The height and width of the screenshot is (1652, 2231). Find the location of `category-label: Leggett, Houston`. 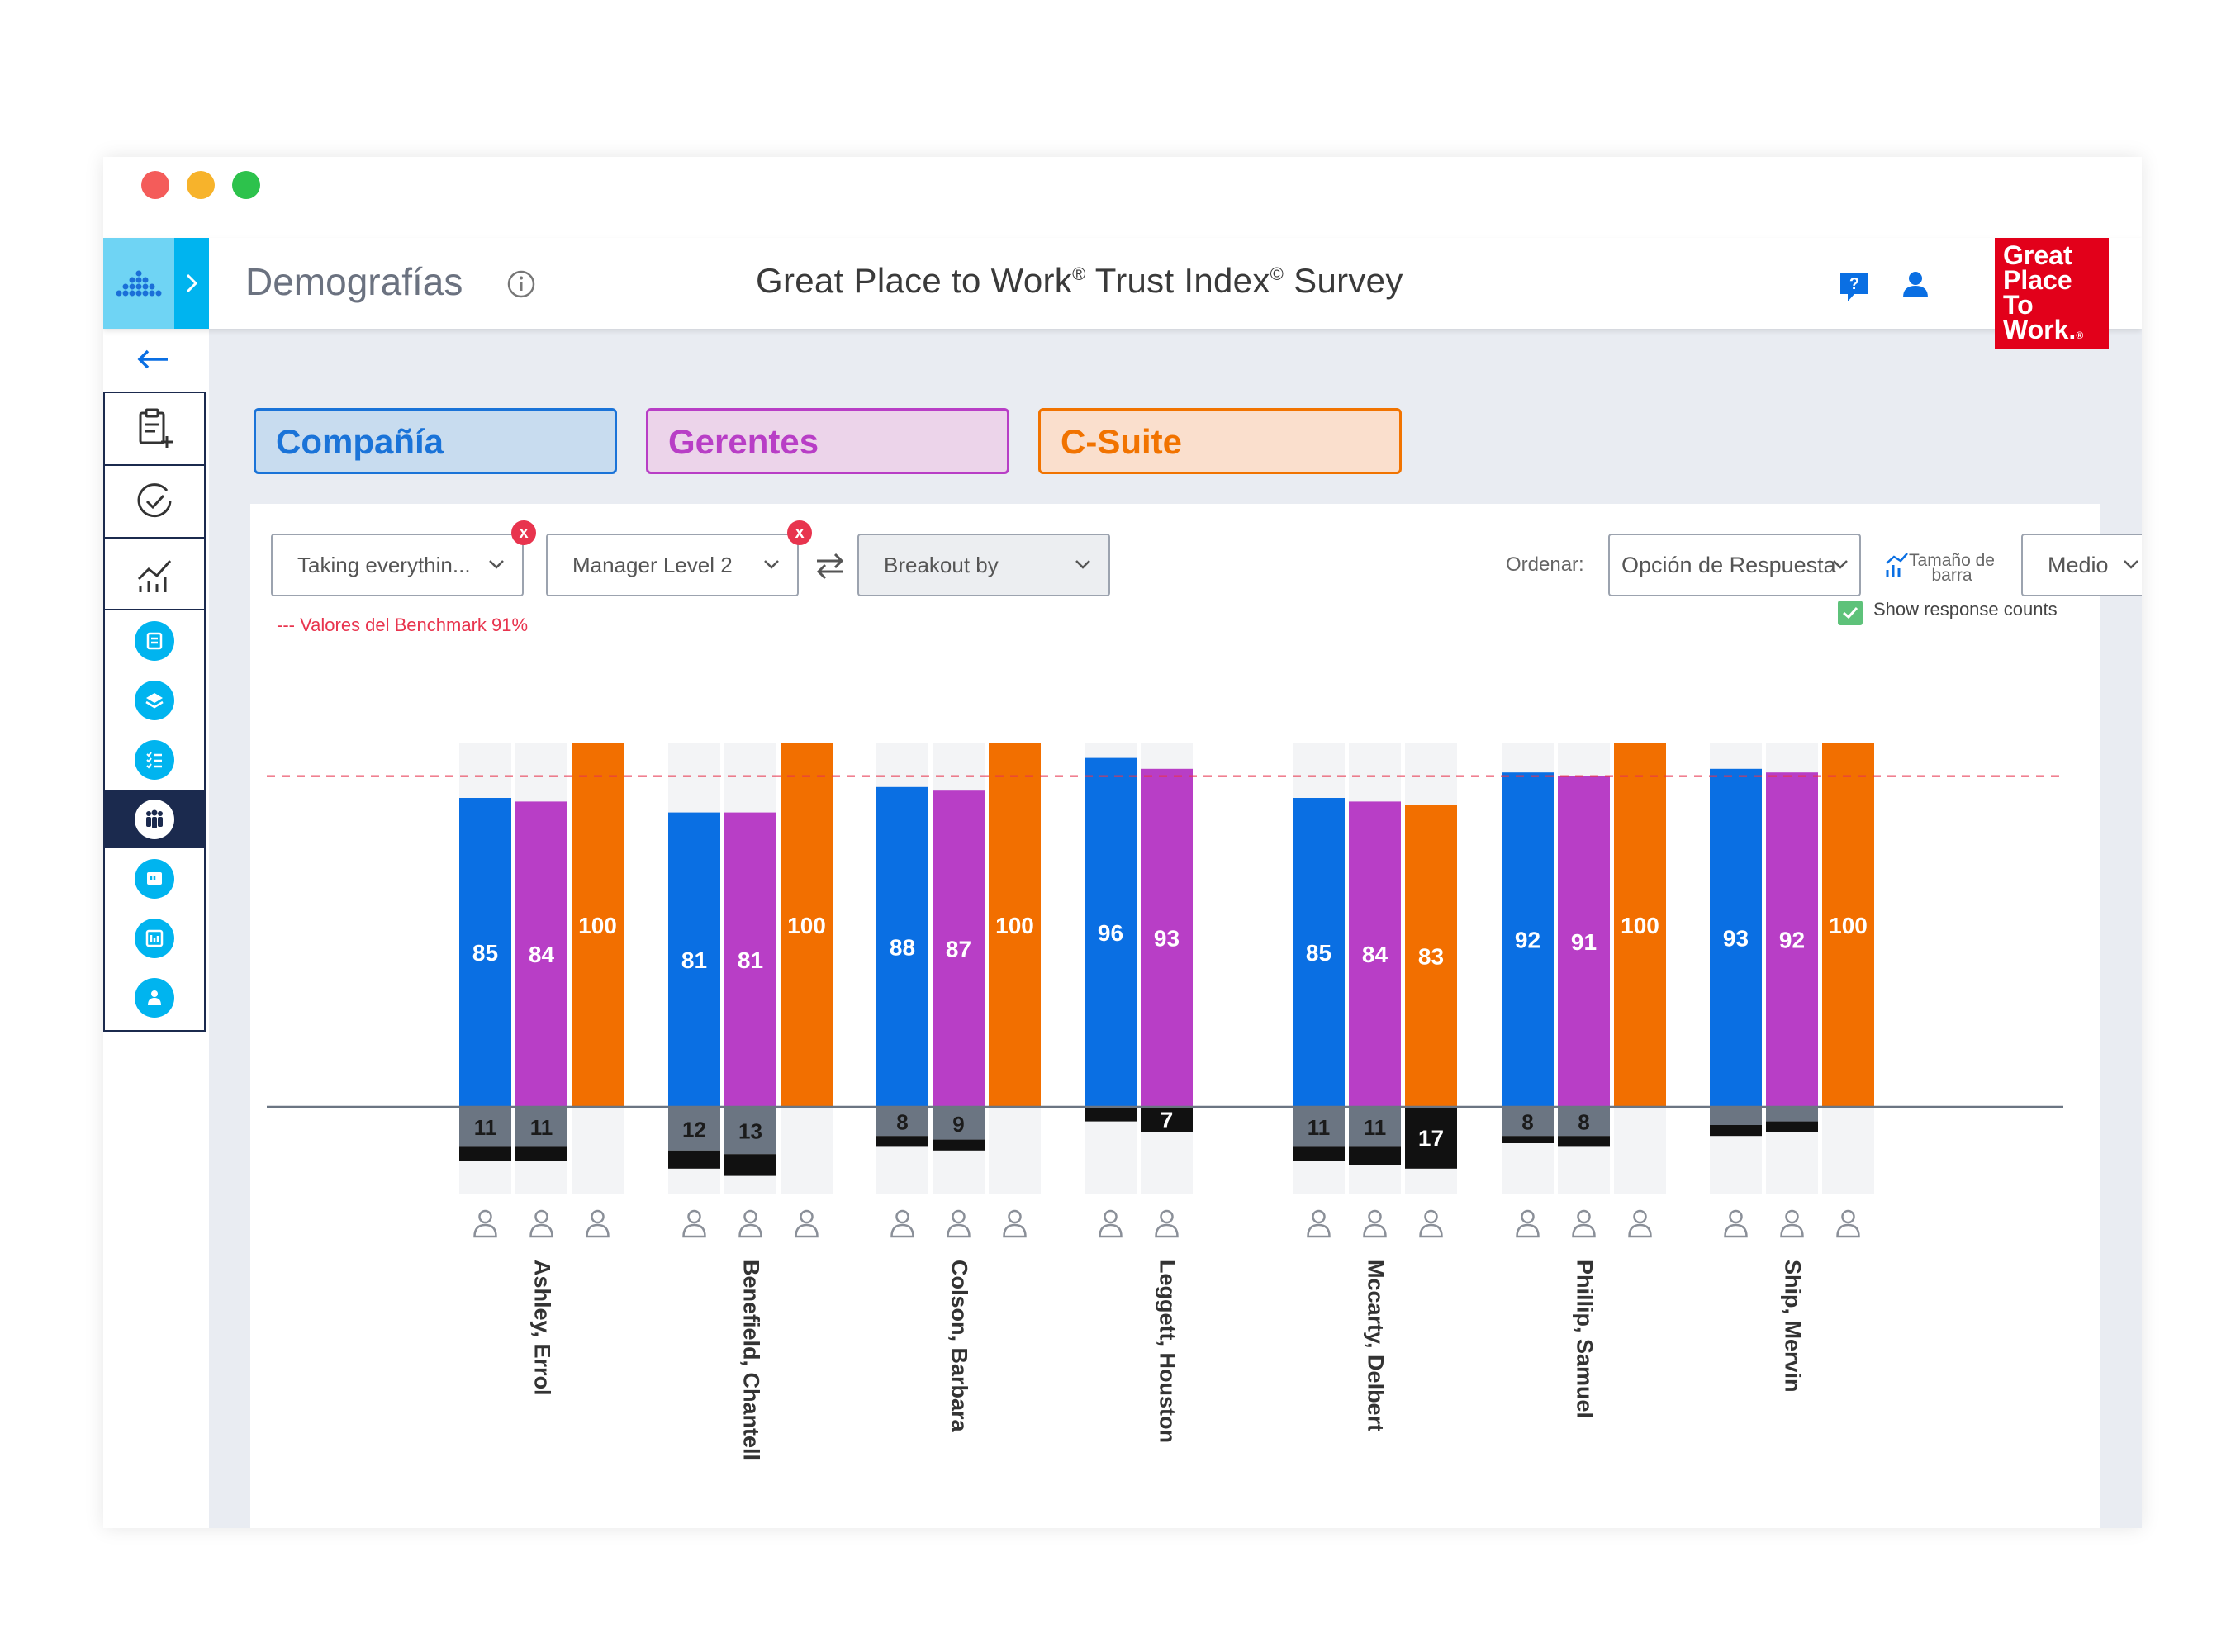

category-label: Leggett, Houston is located at coordinates (1168, 1351).